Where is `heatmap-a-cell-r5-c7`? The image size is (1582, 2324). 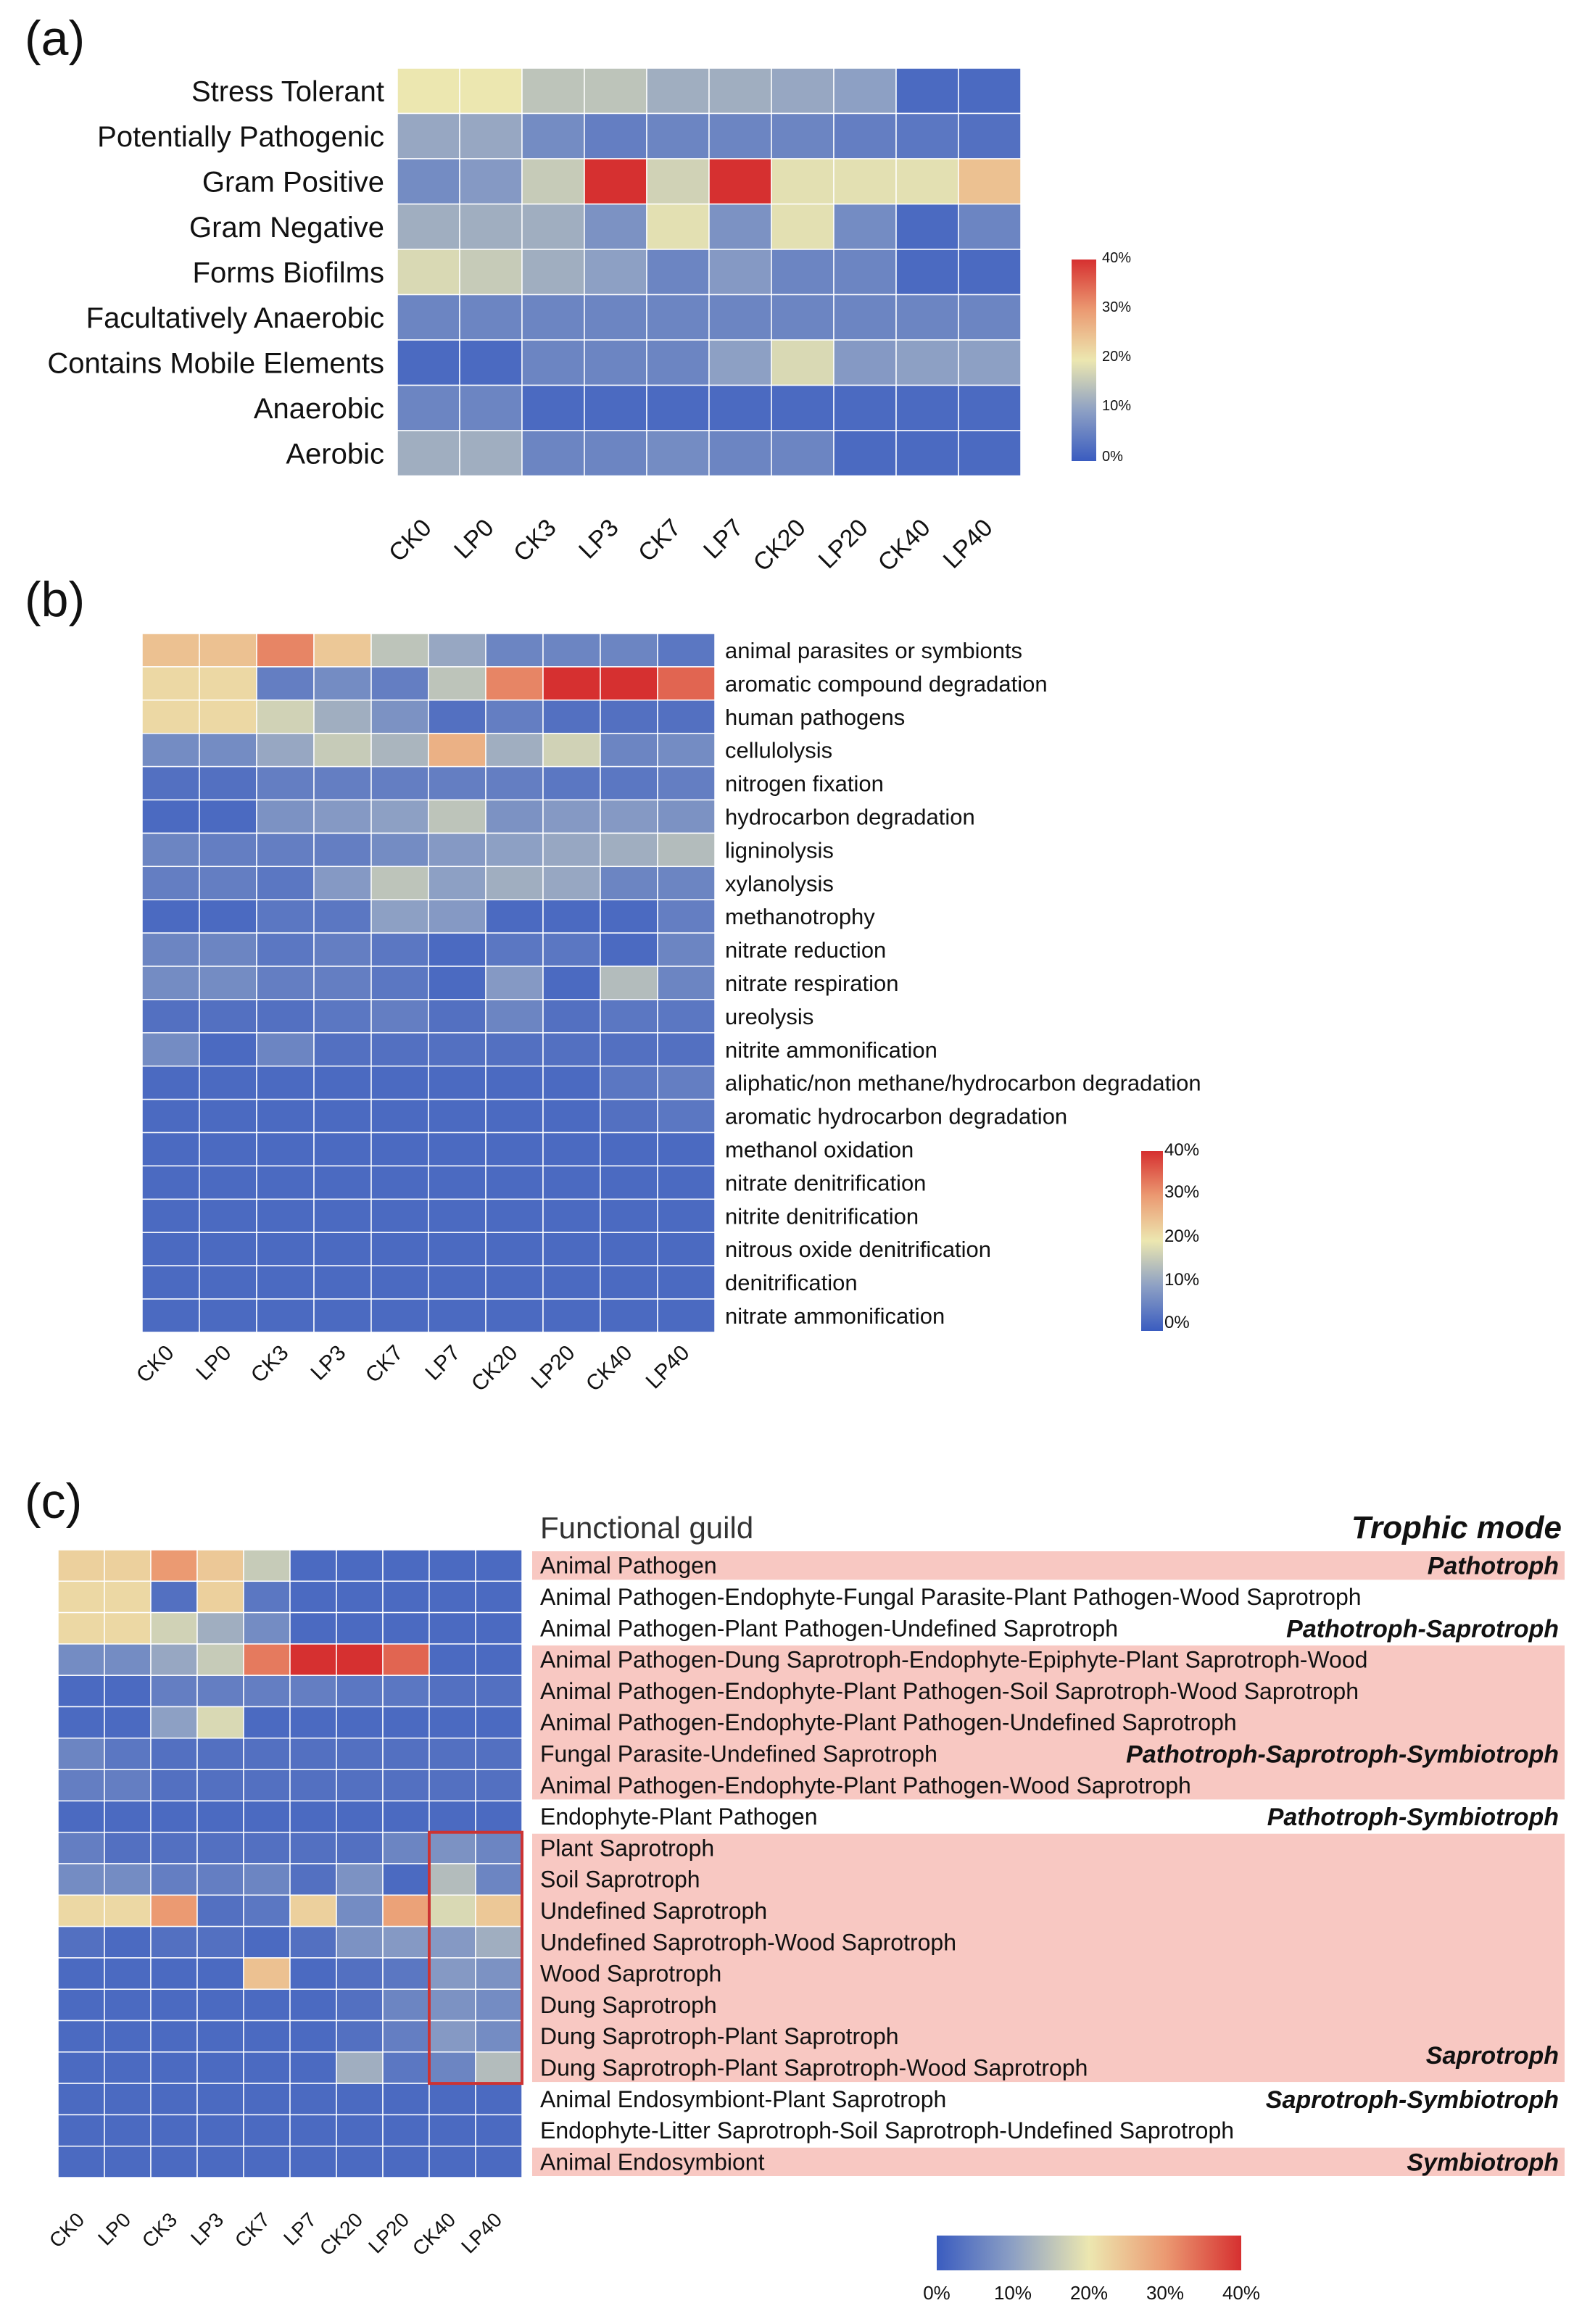 heatmap-a-cell-r5-c7 is located at coordinates (865, 317).